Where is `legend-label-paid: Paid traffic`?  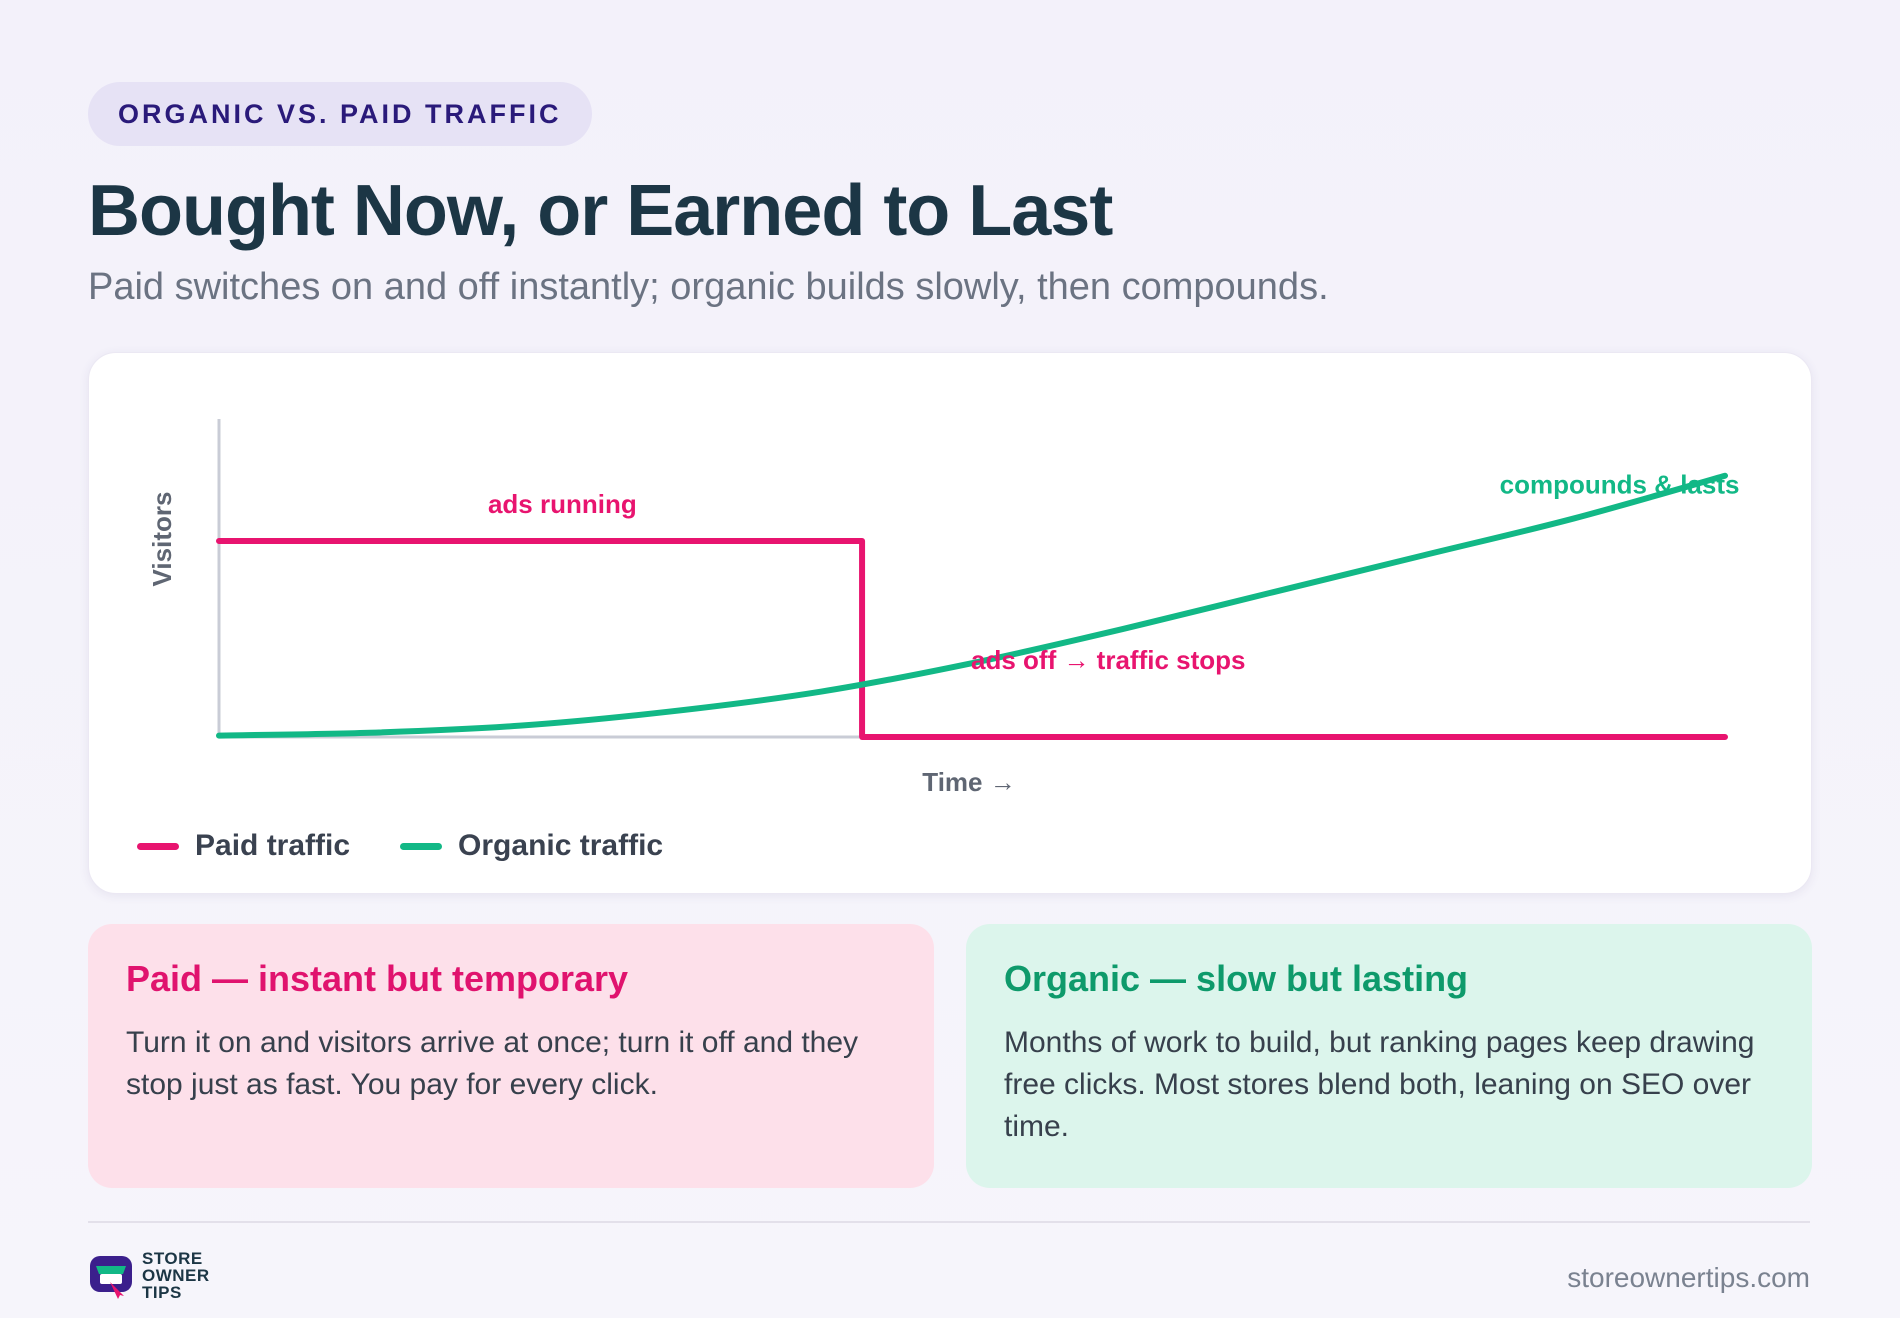
legend-label-paid: Paid traffic is located at coordinates (273, 845).